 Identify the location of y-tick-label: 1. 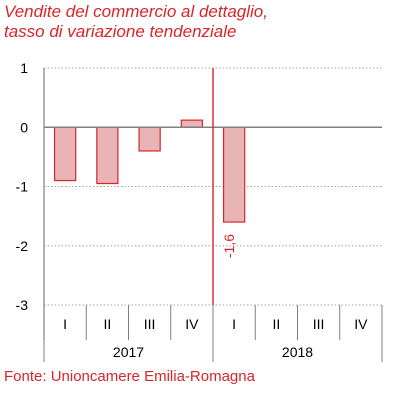
(24, 68).